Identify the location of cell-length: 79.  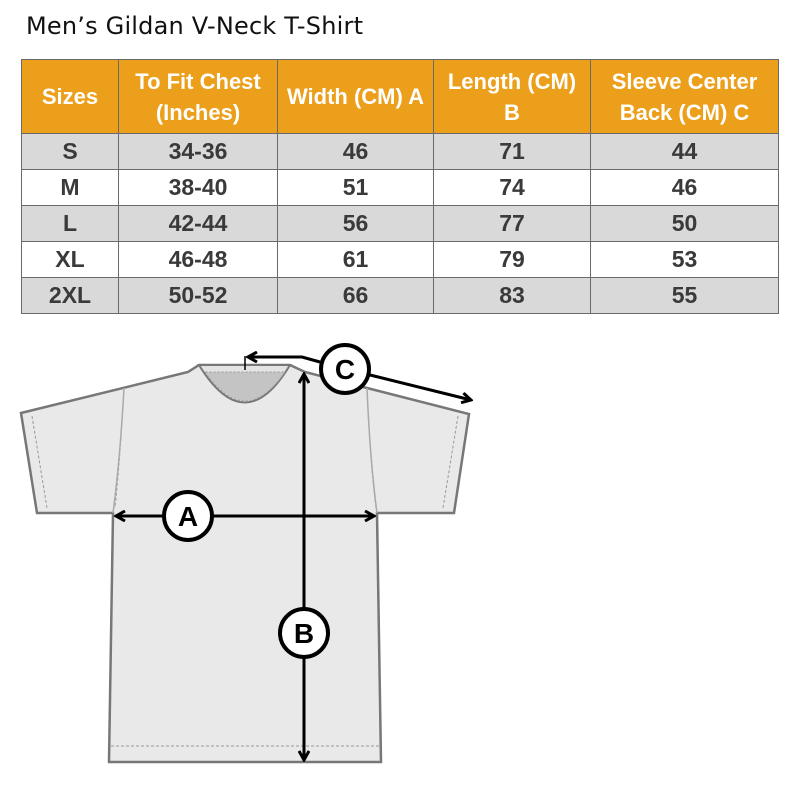
(512, 259).